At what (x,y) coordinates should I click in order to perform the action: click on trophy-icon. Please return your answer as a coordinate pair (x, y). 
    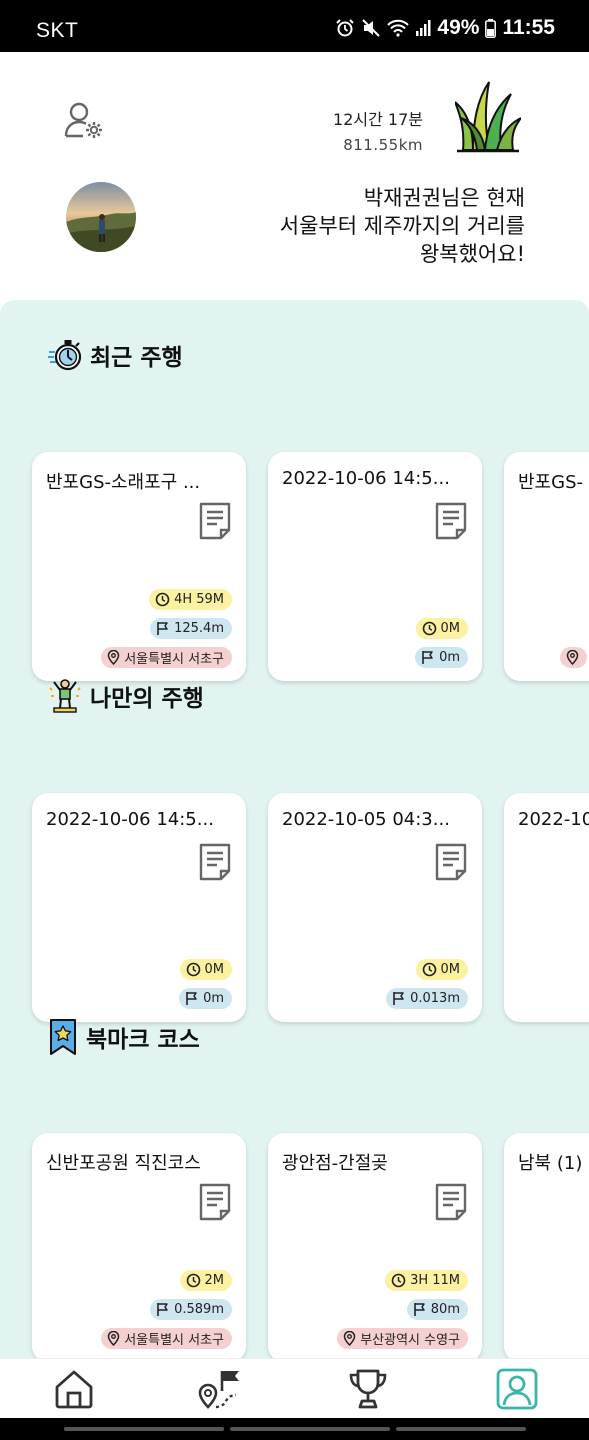
    Looking at the image, I should click on (368, 1389).